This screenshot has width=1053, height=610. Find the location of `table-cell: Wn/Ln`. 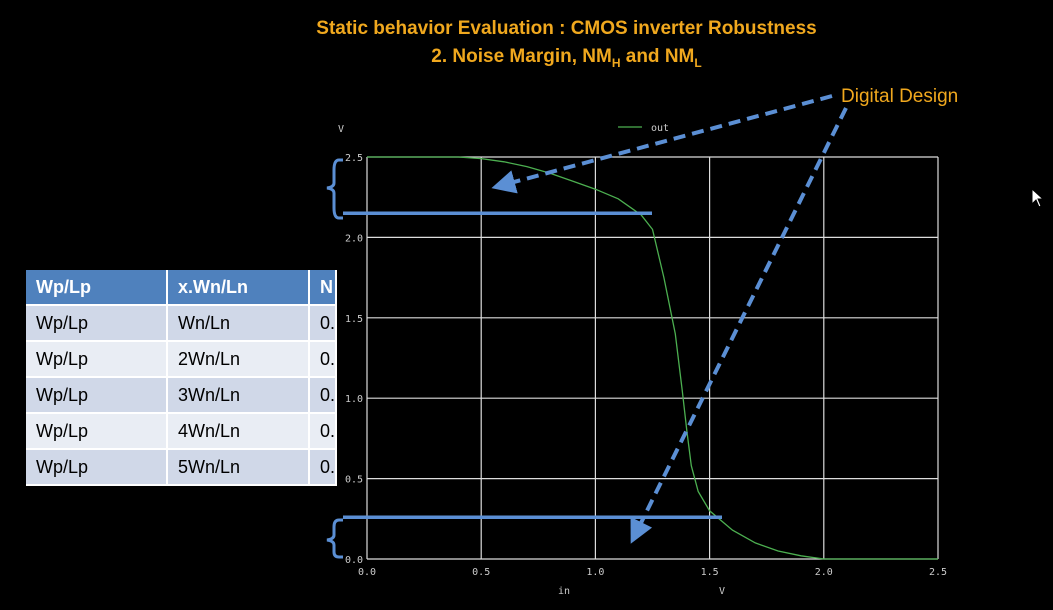

table-cell: Wn/Ln is located at coordinates (238, 323).